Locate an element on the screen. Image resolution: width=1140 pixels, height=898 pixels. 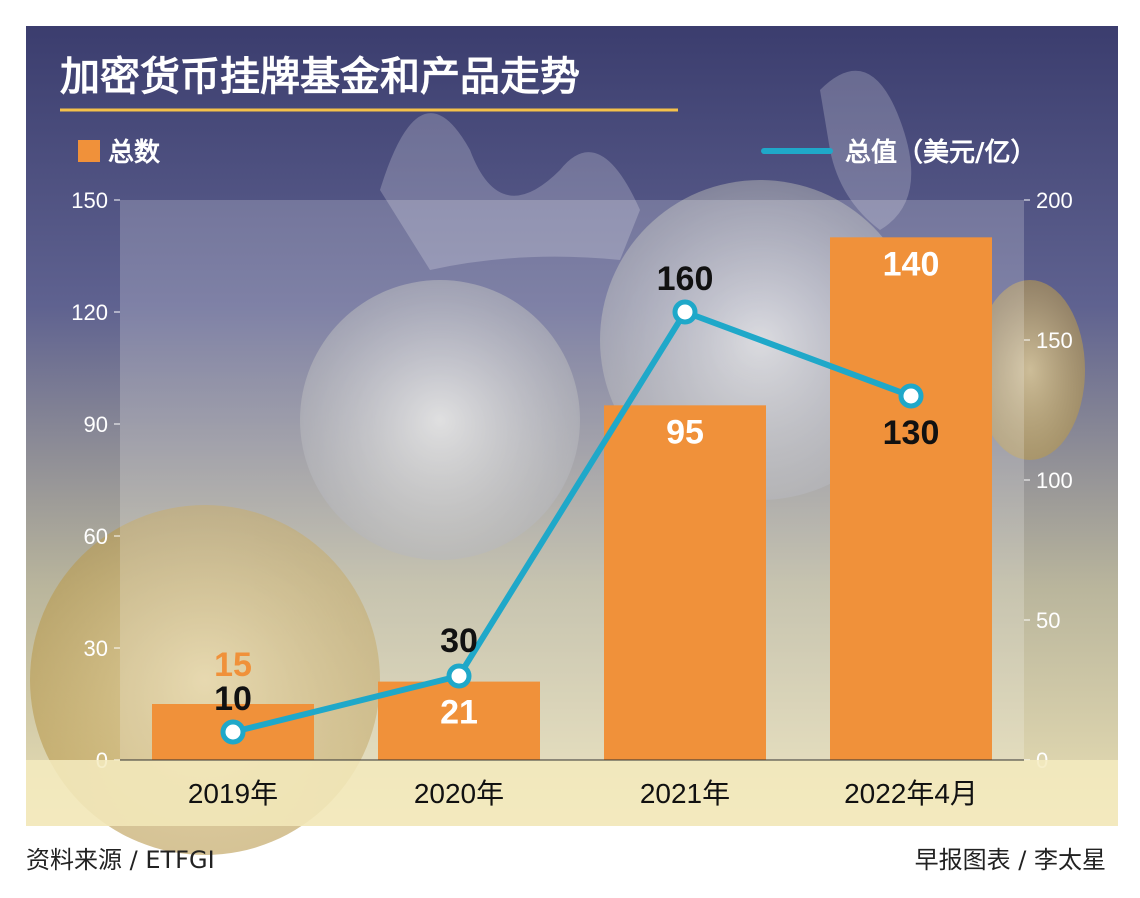
line-value-label: 160 is located at coordinates (685, 279).